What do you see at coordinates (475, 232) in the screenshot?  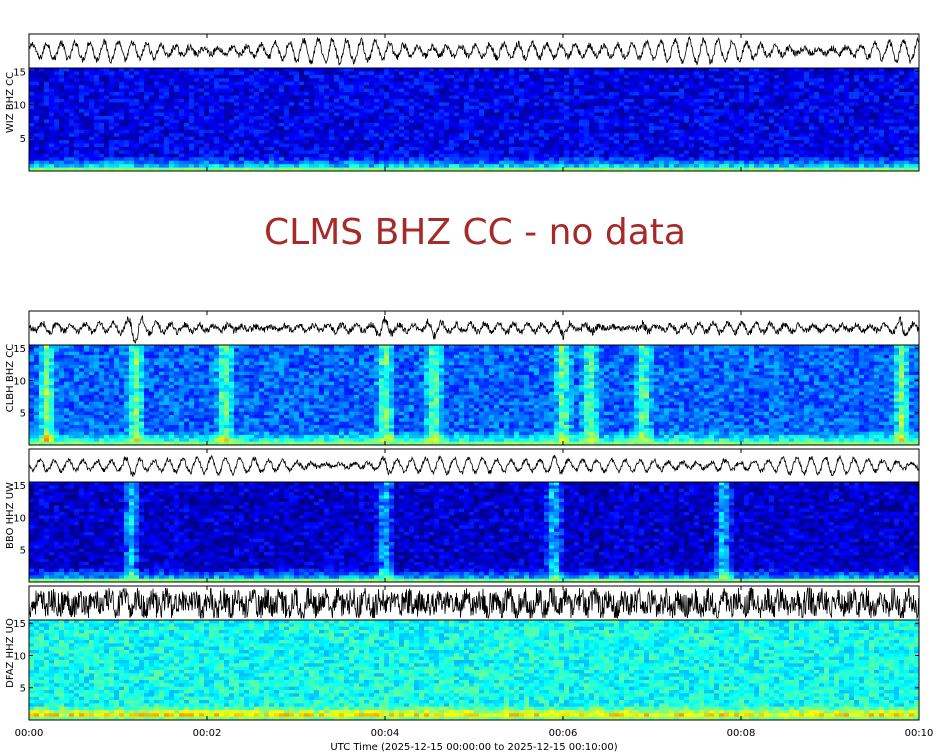 I see `clms-no-data-message: CLMS BHZ CC - no data` at bounding box center [475, 232].